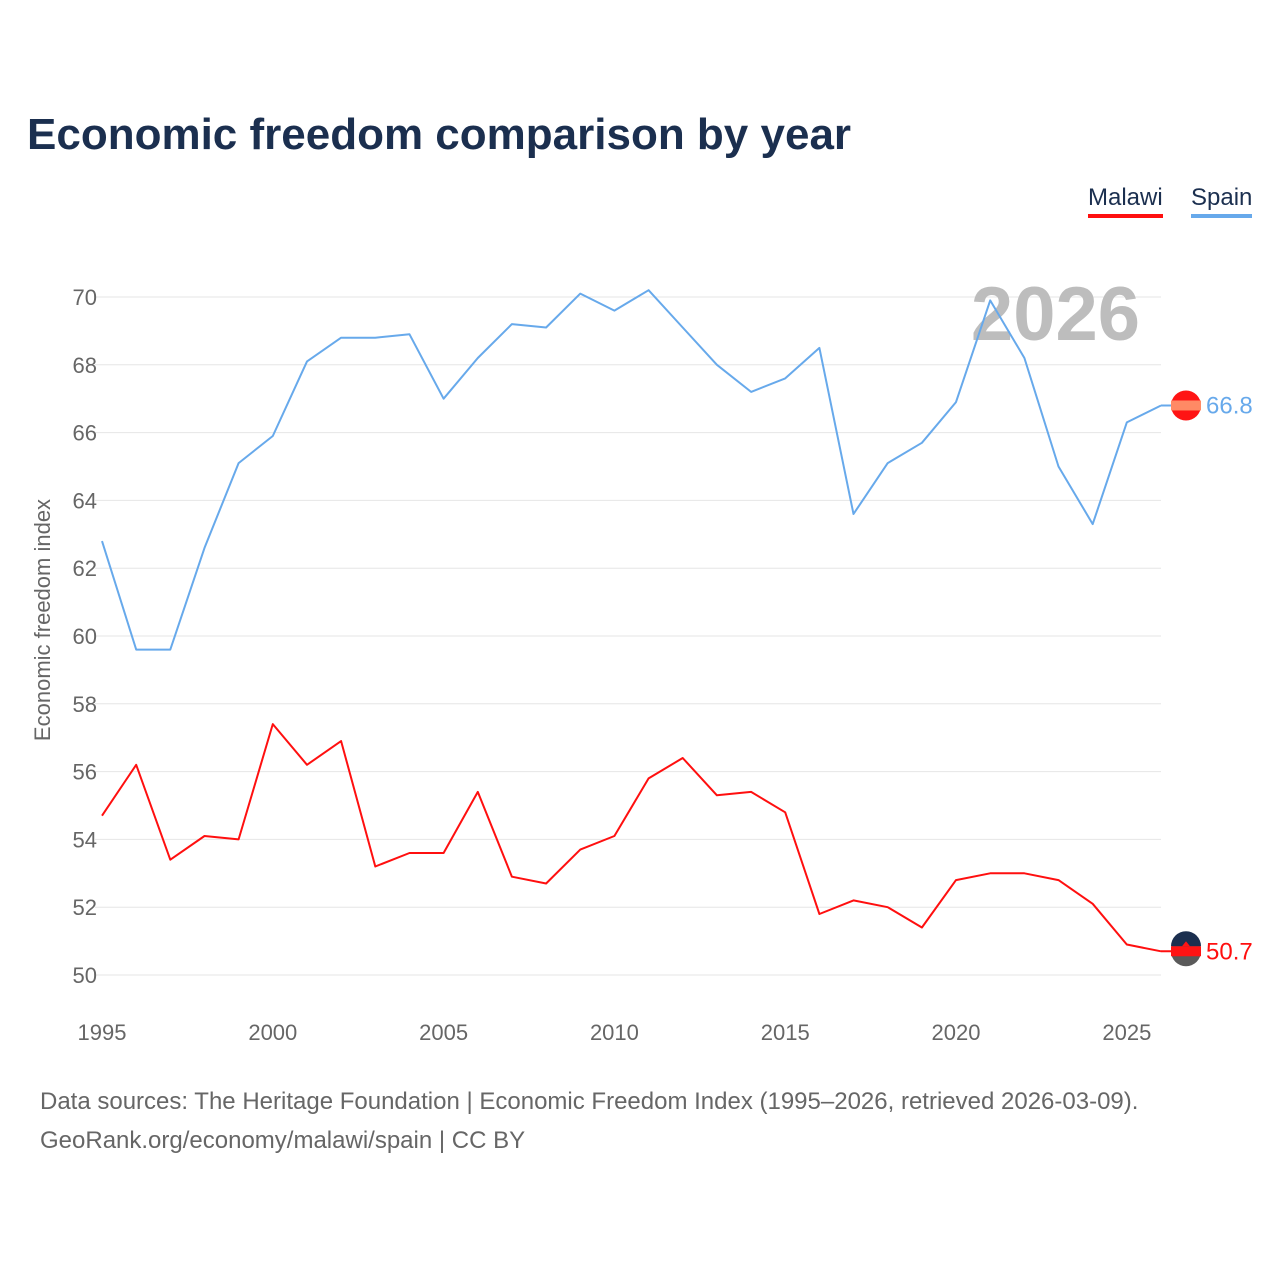 The image size is (1280, 1280). What do you see at coordinates (1126, 1032) in the screenshot?
I see `x-tick-label: 2025` at bounding box center [1126, 1032].